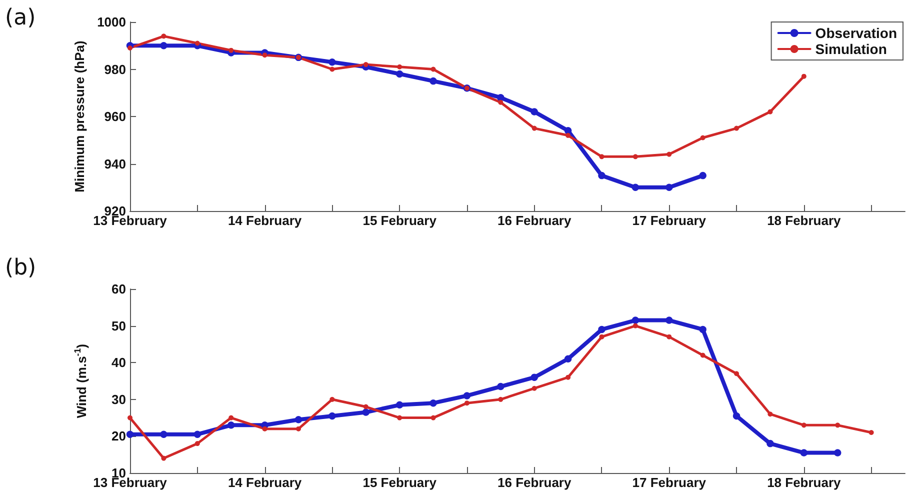 Image resolution: width=907 pixels, height=495 pixels. What do you see at coordinates (80, 116) in the screenshot?
I see `y-axis-title: Minimum pressure (hPa)` at bounding box center [80, 116].